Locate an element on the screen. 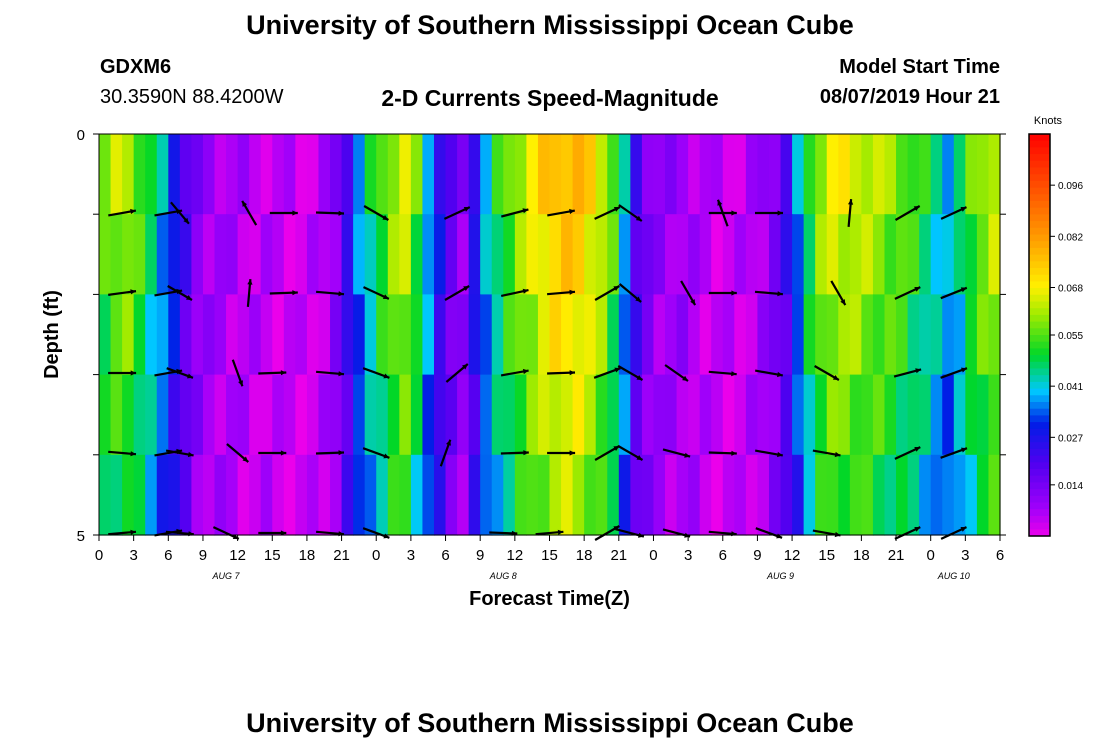 This screenshot has height=750, width=1100. x-tick-label: 21 is located at coordinates (618, 555).